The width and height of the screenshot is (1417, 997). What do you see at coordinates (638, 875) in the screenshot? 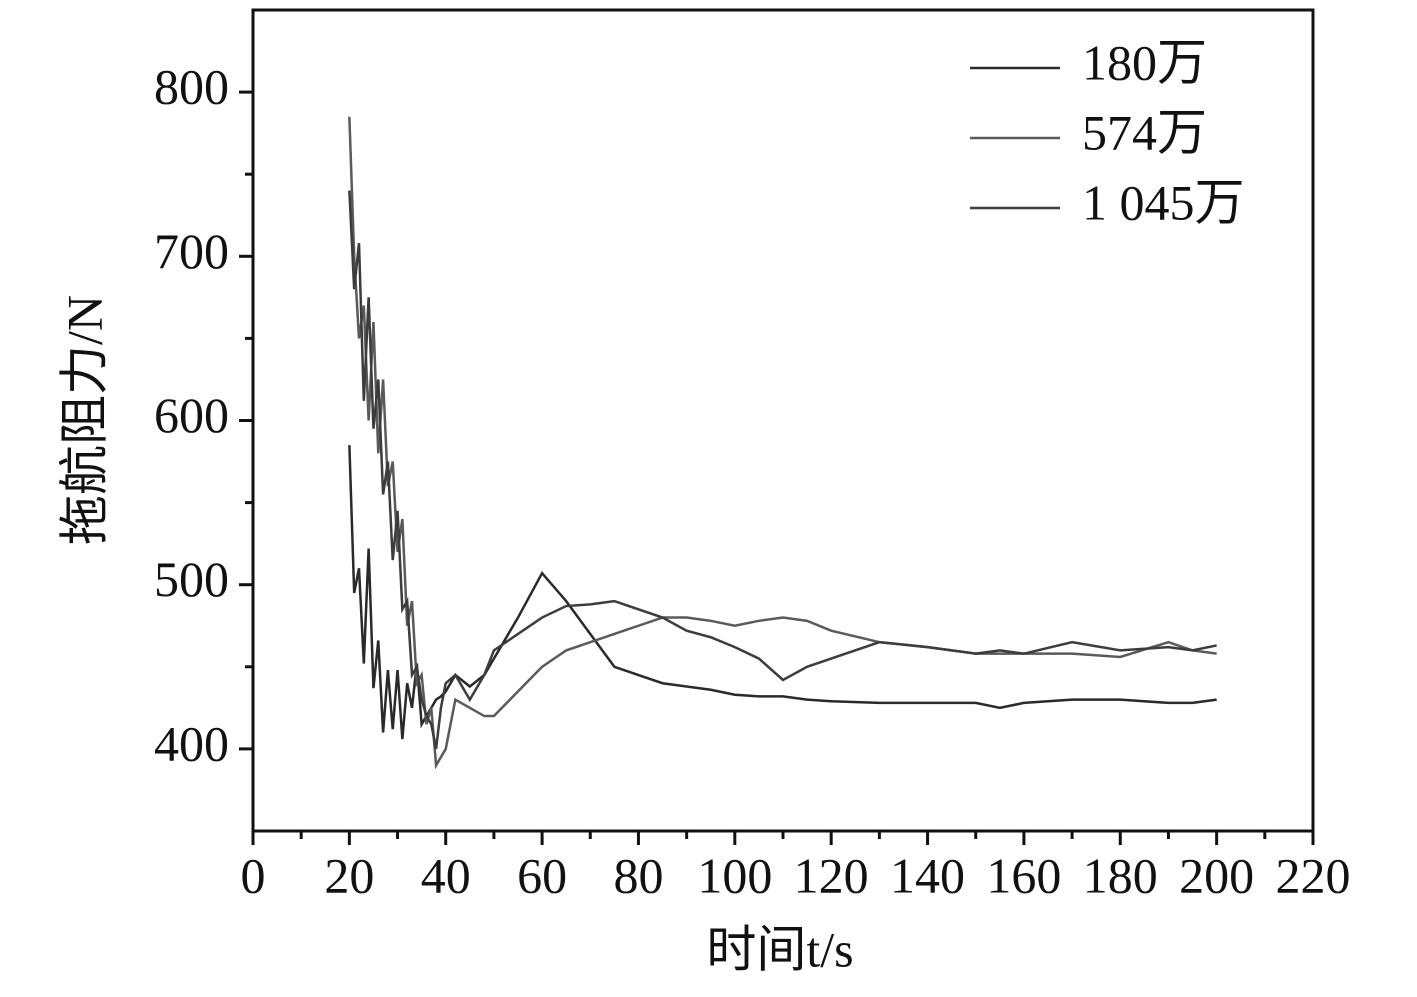
I see `x-tick-label: 80` at bounding box center [638, 875].